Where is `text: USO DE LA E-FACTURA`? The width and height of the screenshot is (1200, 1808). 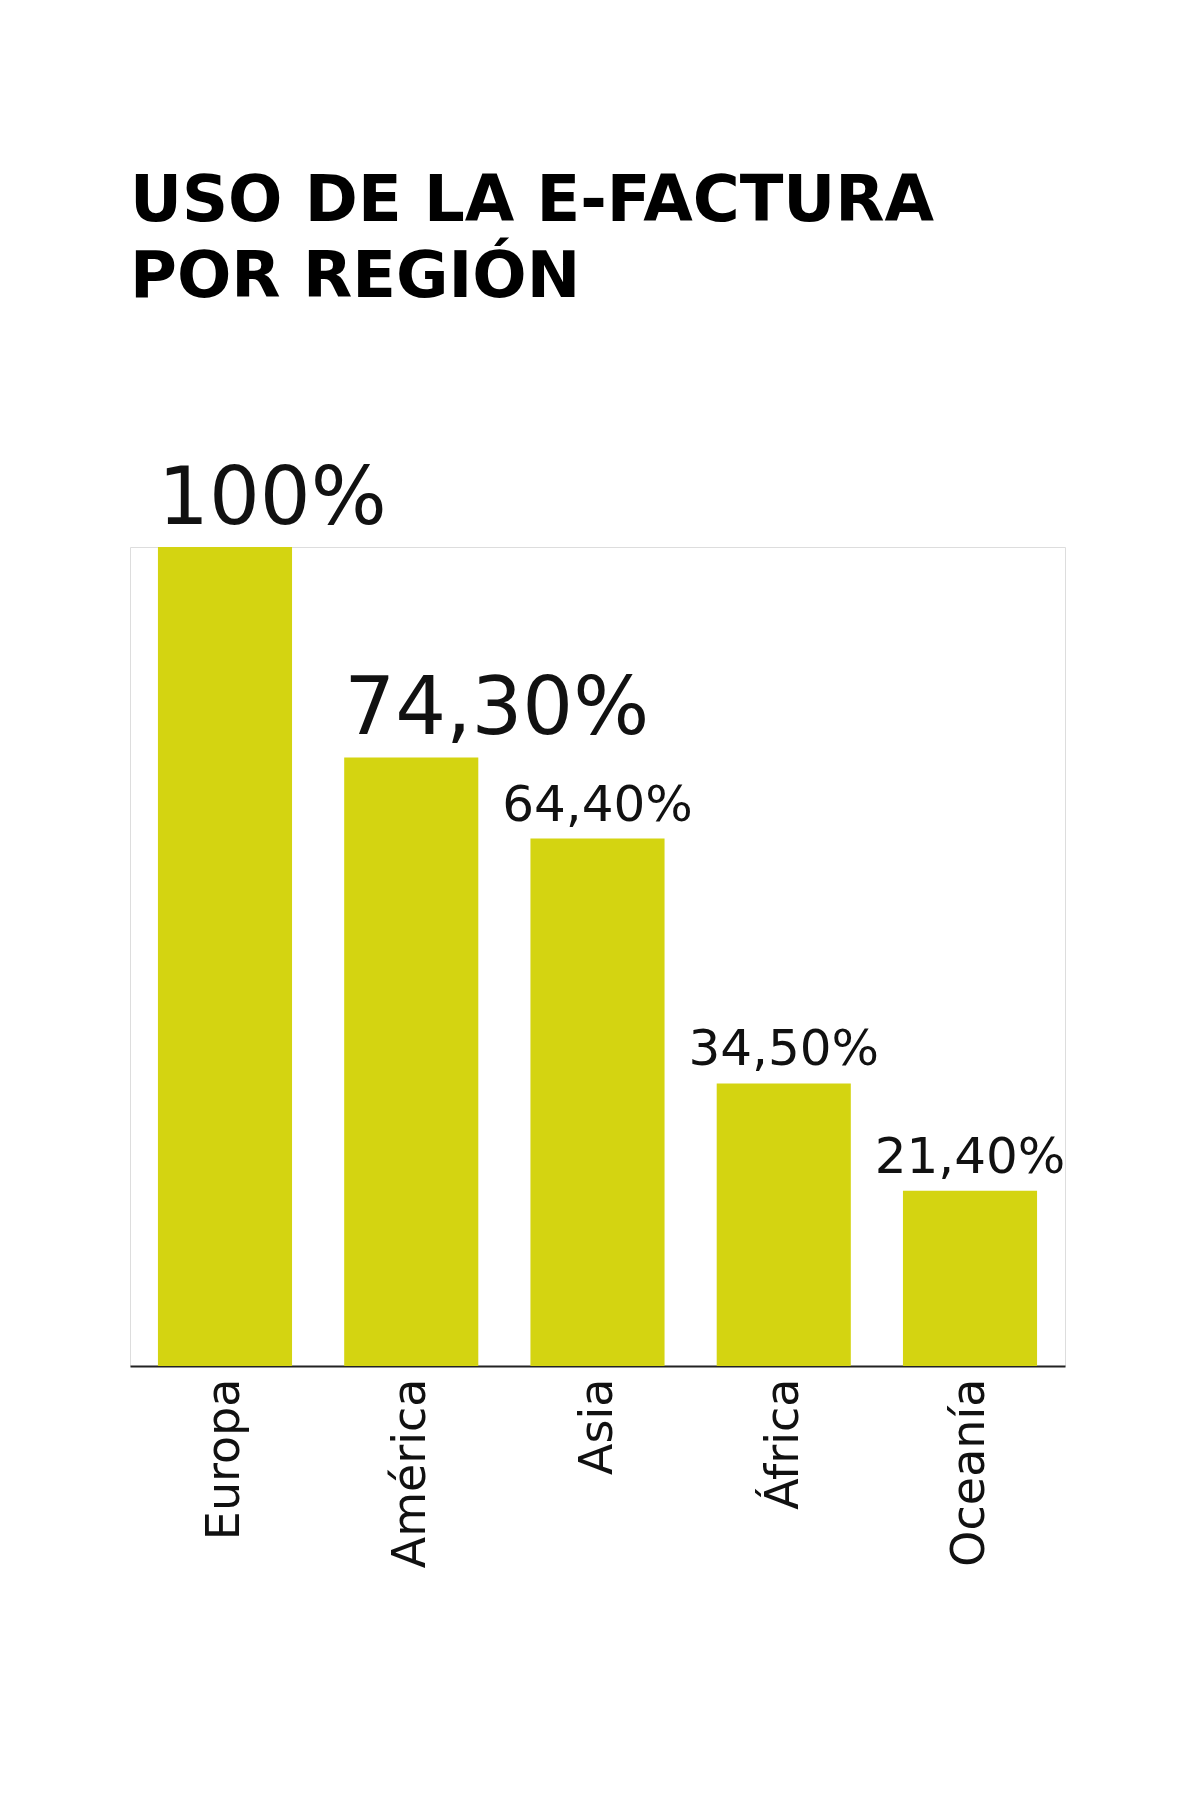 text: USO DE LA E-FACTURA is located at coordinates (532, 199).